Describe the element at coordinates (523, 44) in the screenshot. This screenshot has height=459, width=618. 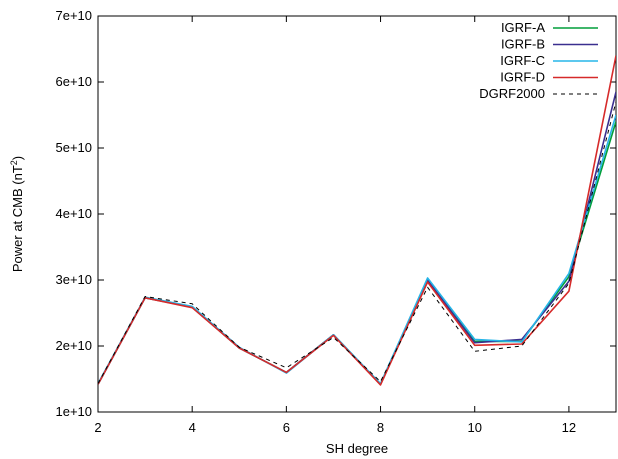
I see `legend-label: IGRF-B` at that location.